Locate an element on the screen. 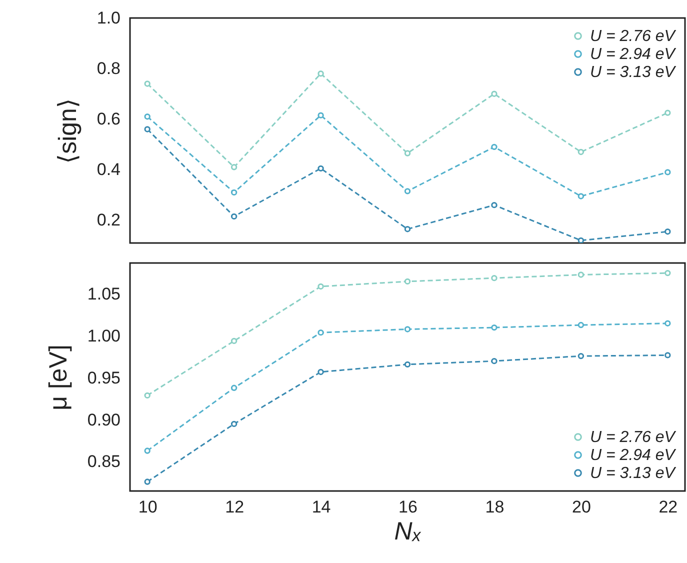 The height and width of the screenshot is (563, 687). y-tick-label: 0.2 is located at coordinates (108, 220).